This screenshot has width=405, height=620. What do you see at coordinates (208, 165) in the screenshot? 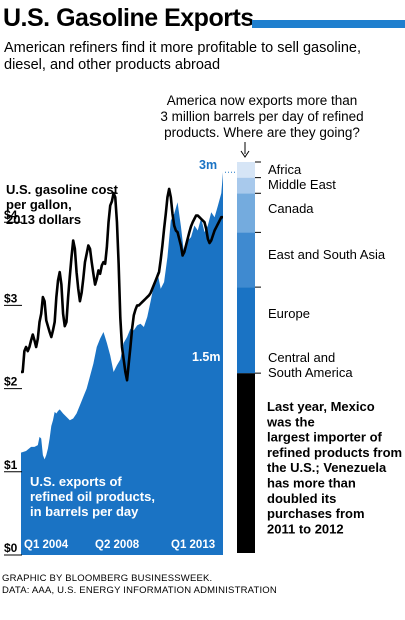
I see `level-3m-label: 3m` at bounding box center [208, 165].